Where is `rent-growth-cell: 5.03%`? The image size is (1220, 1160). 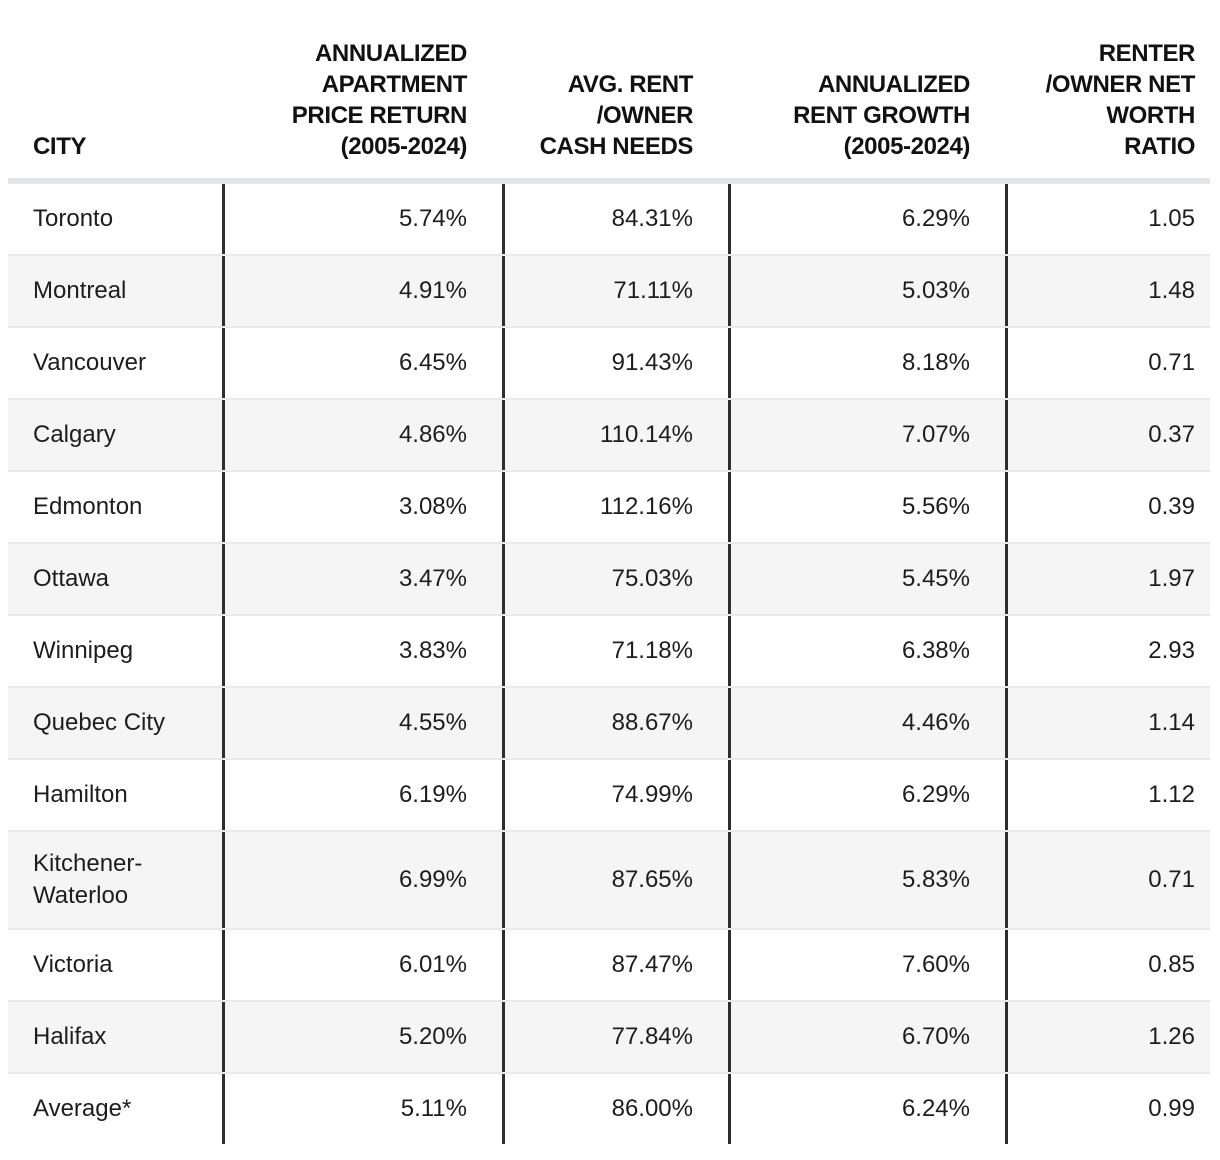
rent-growth-cell: 5.03% is located at coordinates (866, 291).